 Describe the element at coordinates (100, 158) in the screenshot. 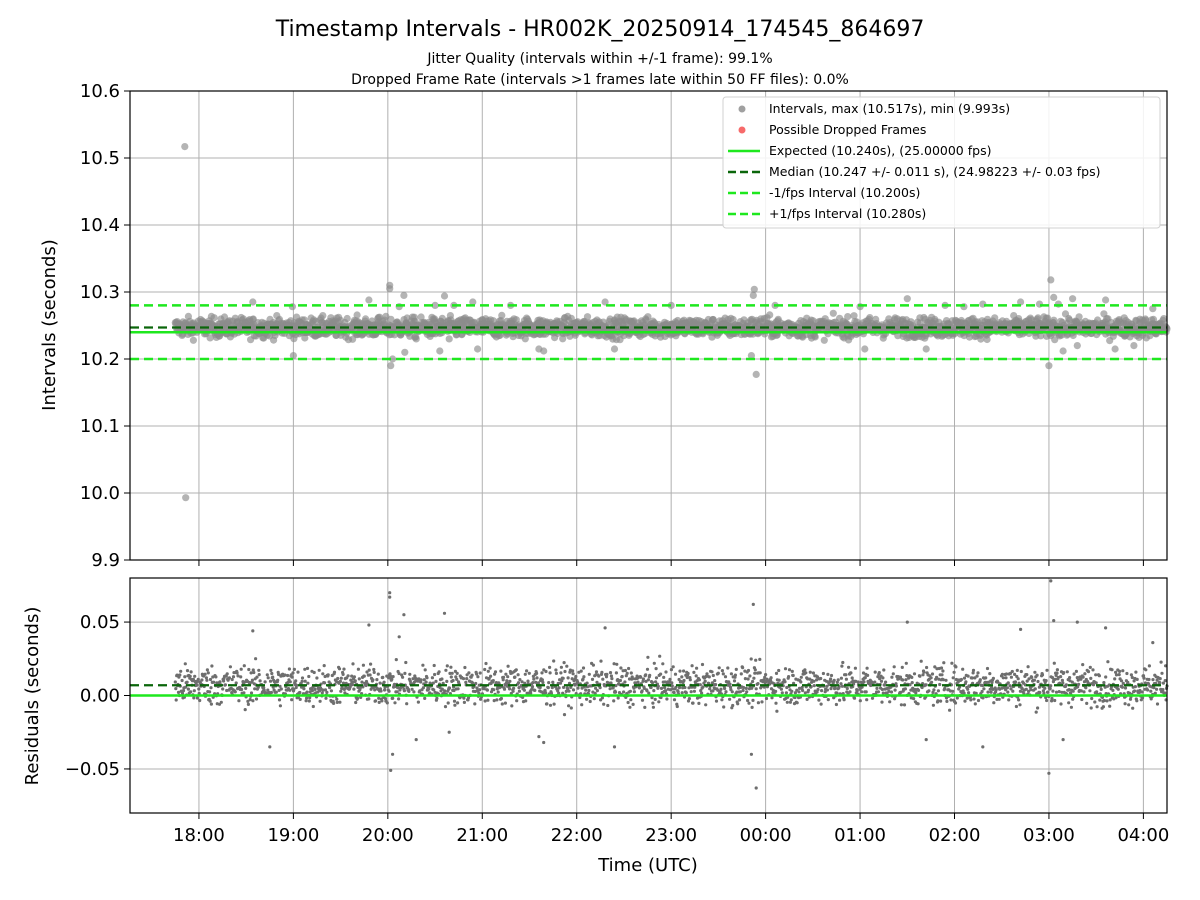

I see `intervals-y-tick-label: 10.5` at that location.